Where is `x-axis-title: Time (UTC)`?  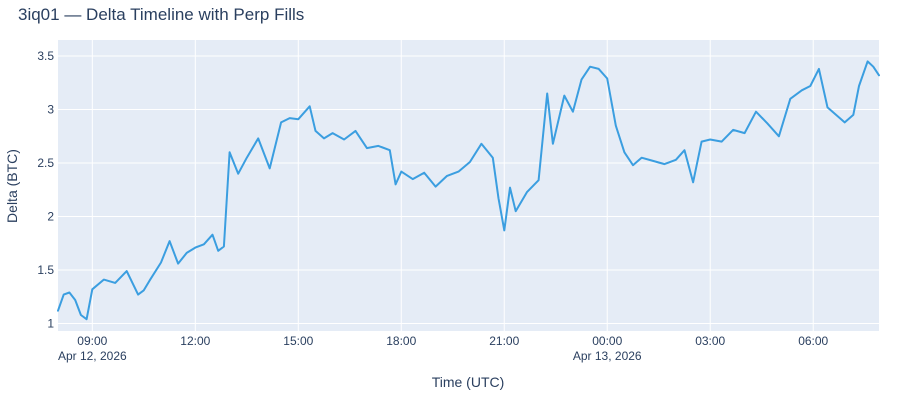 x-axis-title: Time (UTC) is located at coordinates (468, 382).